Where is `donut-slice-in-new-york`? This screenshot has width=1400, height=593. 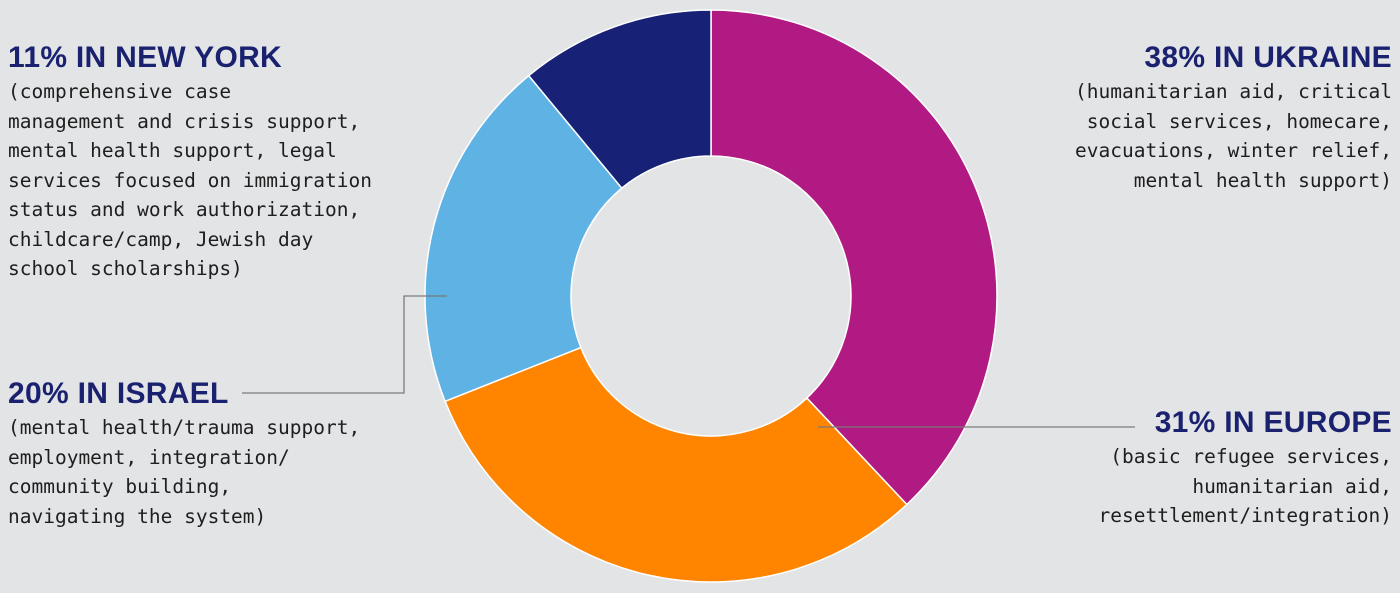 donut-slice-in-new-york is located at coordinates (619, 99).